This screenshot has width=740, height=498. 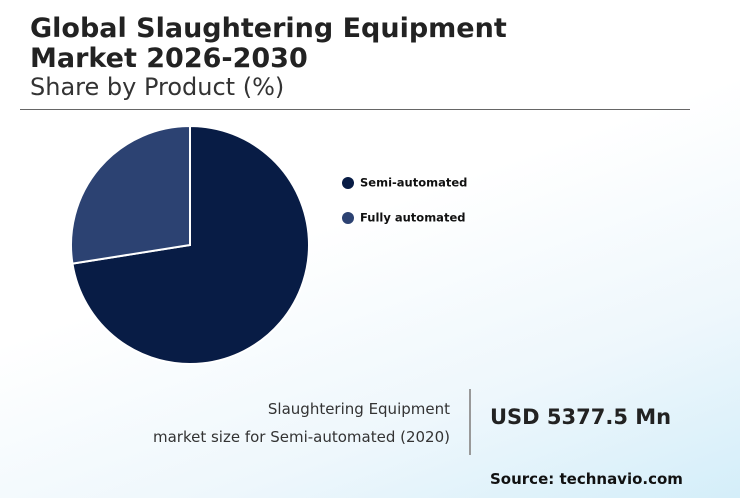 What do you see at coordinates (301, 437) in the screenshot?
I see `caption-line: market size for Semi-automated (2020)` at bounding box center [301, 437].